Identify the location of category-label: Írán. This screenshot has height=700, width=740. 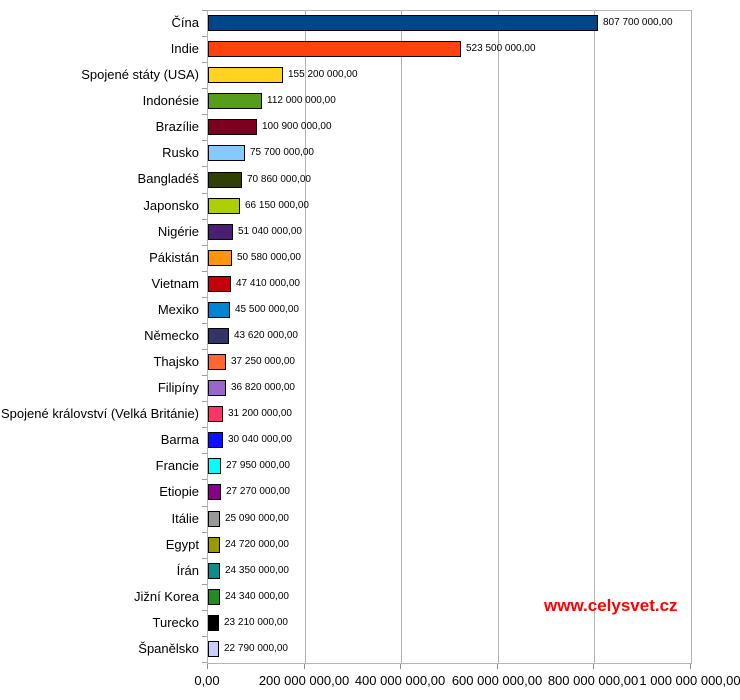
(187, 570).